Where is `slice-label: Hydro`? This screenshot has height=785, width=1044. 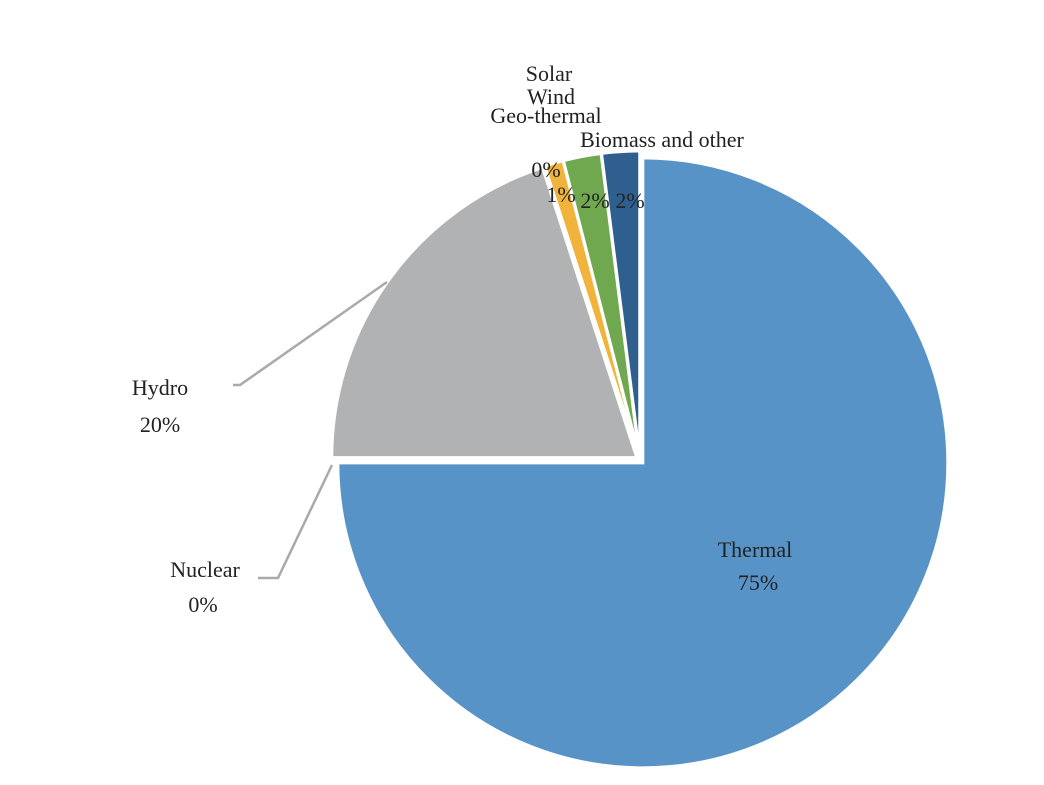
slice-label: Hydro is located at coordinates (160, 387).